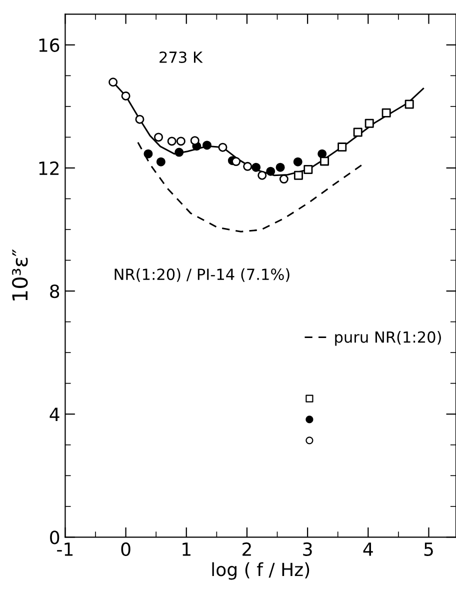 The width and height of the screenshot is (456, 589). Describe the element at coordinates (55, 537) in the screenshot. I see `y-tick-label: 0` at that location.